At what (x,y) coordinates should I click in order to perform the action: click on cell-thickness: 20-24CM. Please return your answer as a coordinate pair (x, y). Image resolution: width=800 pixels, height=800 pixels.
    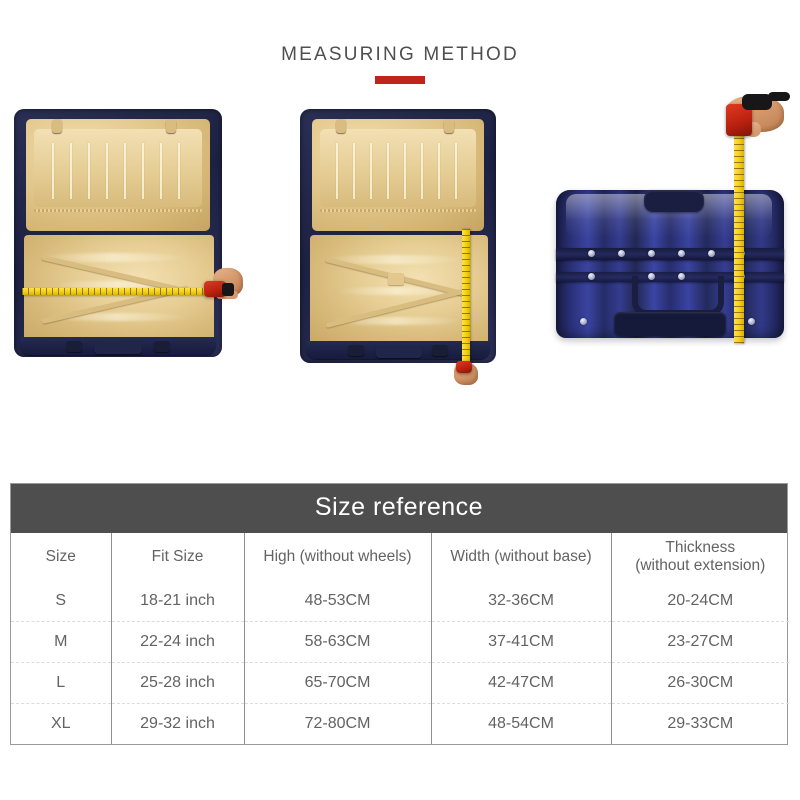
    Looking at the image, I should click on (699, 601).